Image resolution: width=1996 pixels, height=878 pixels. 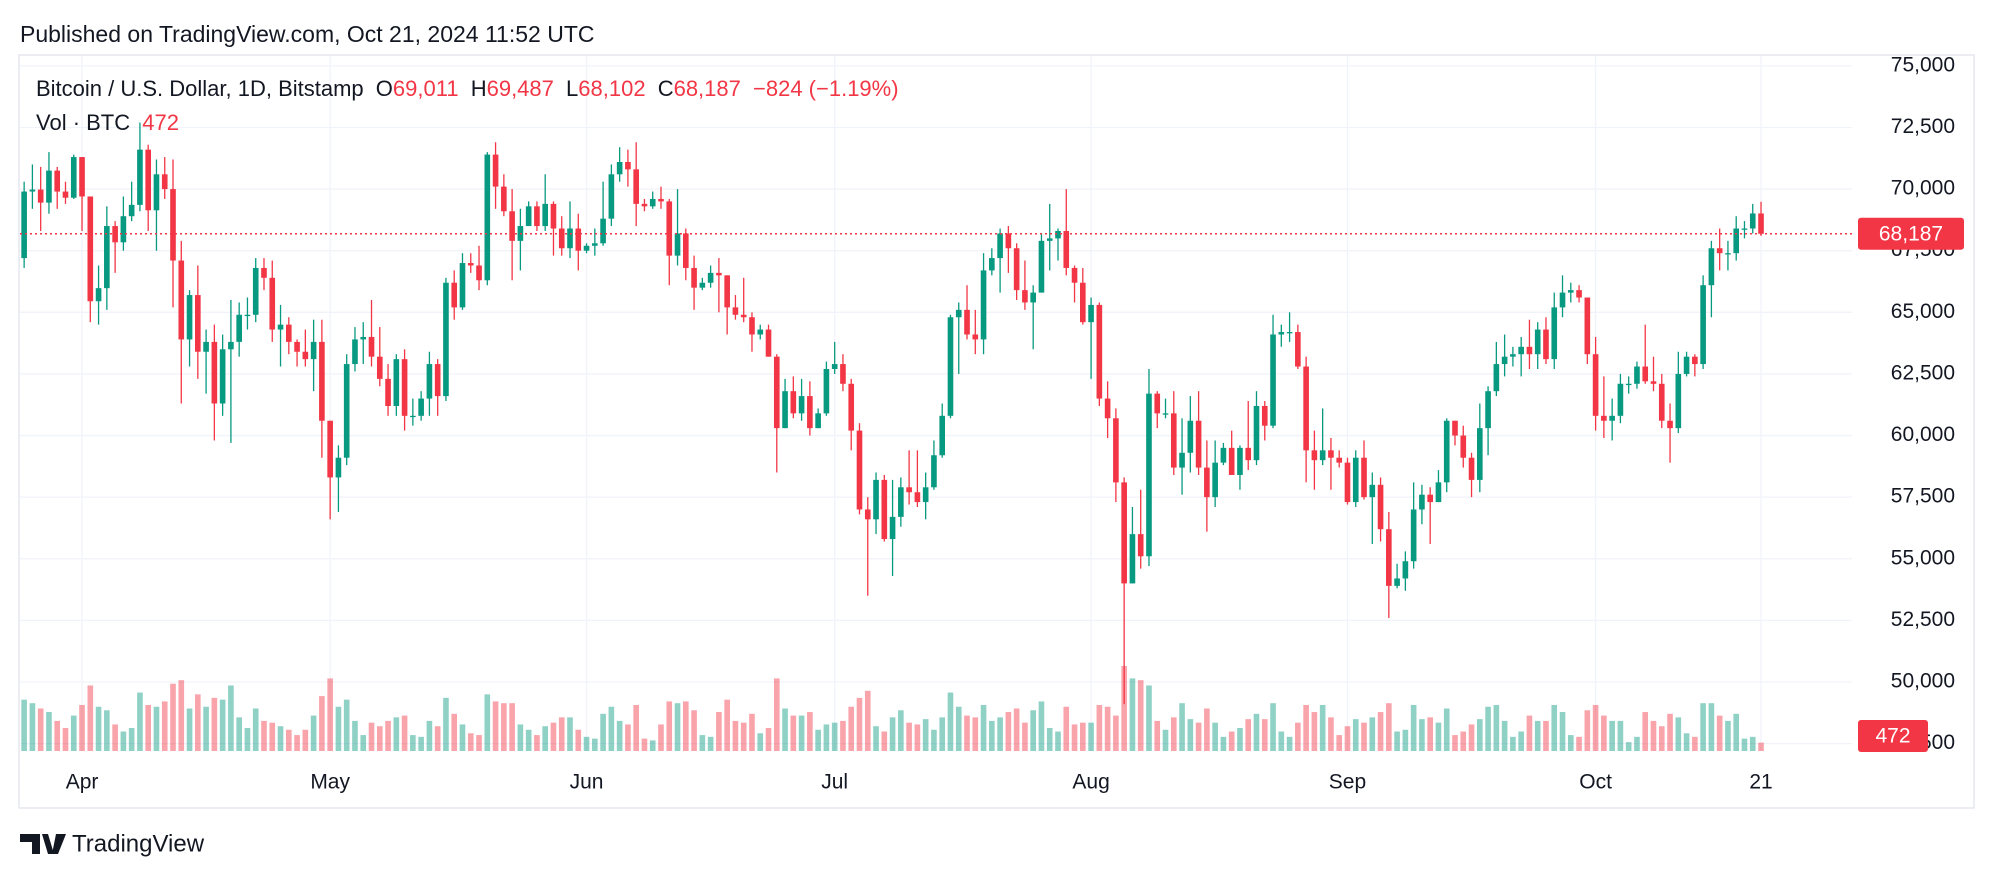 I want to click on volume-legend: Vol · BTC 472, so click(x=107, y=122).